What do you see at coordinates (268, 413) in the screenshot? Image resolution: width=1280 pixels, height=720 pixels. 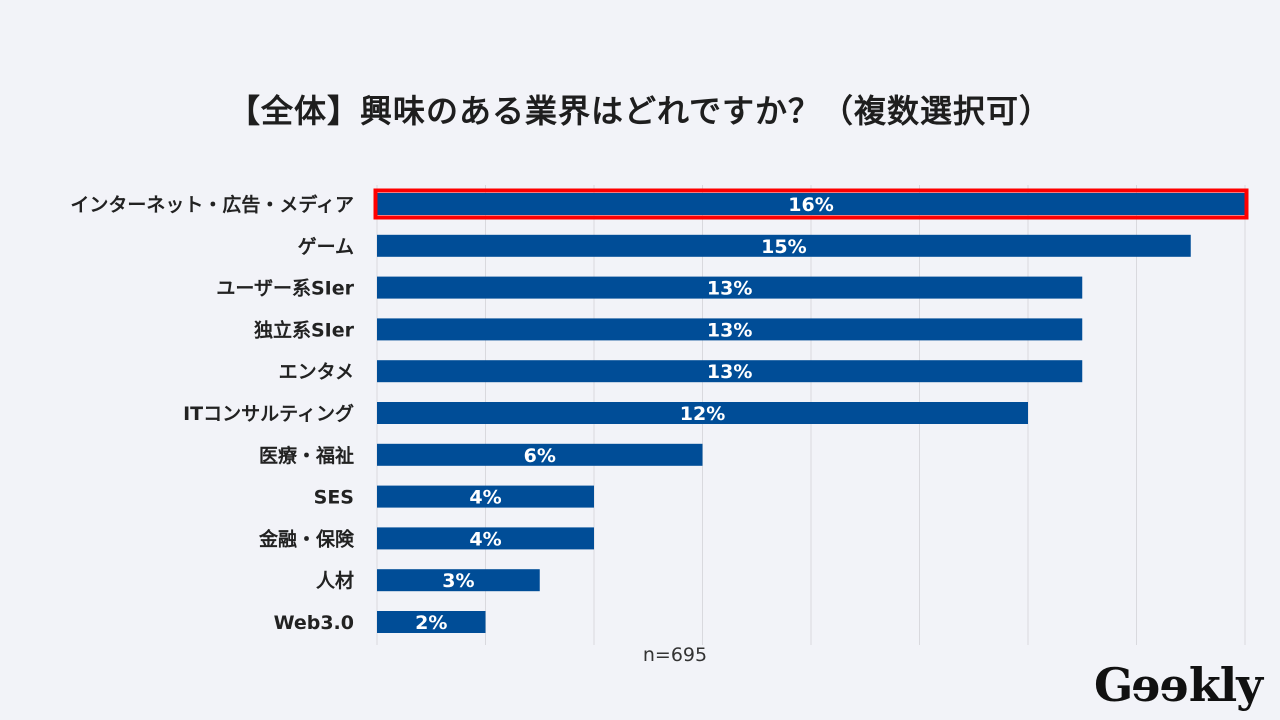 I see `category-label: ITコンサルティング` at bounding box center [268, 413].